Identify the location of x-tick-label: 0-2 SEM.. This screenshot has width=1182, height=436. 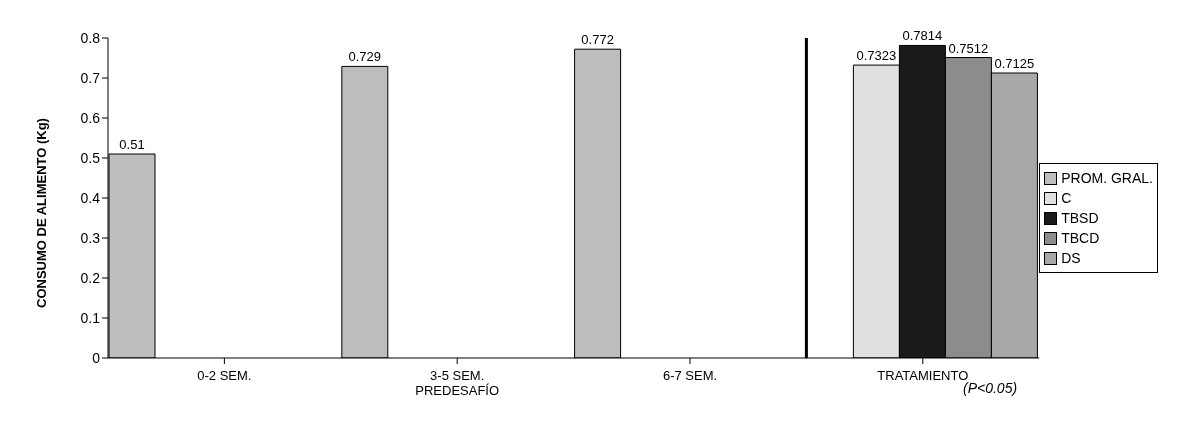
(224, 375).